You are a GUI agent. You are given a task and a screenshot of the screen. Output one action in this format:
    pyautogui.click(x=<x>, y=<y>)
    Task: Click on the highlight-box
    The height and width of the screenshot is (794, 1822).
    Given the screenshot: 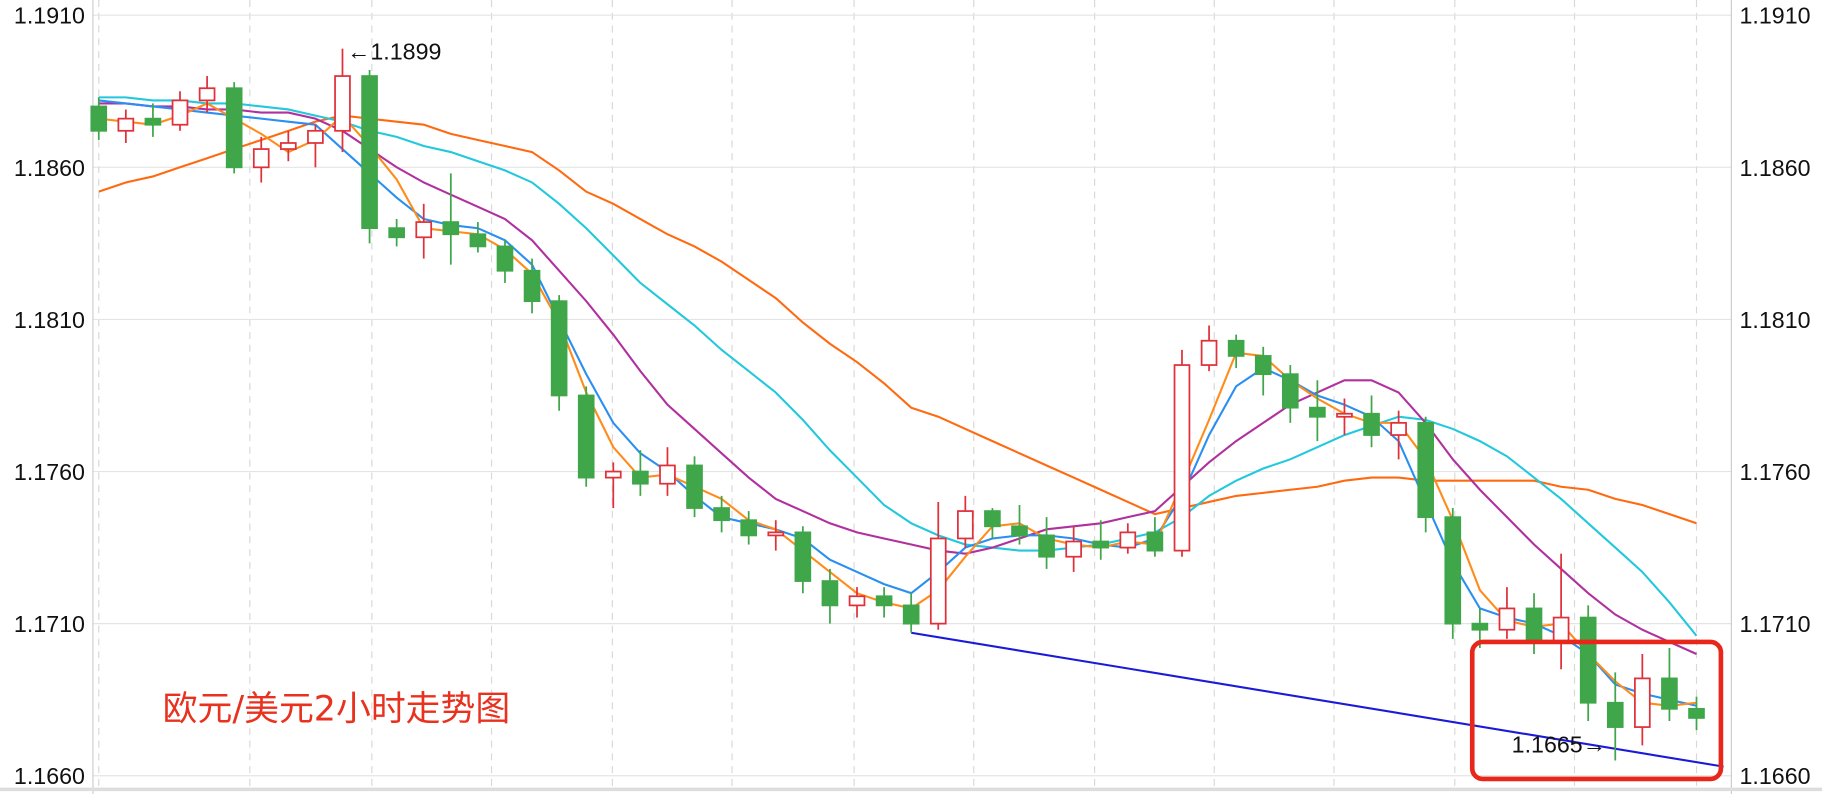 What is the action you would take?
    pyautogui.click(x=1596, y=710)
    